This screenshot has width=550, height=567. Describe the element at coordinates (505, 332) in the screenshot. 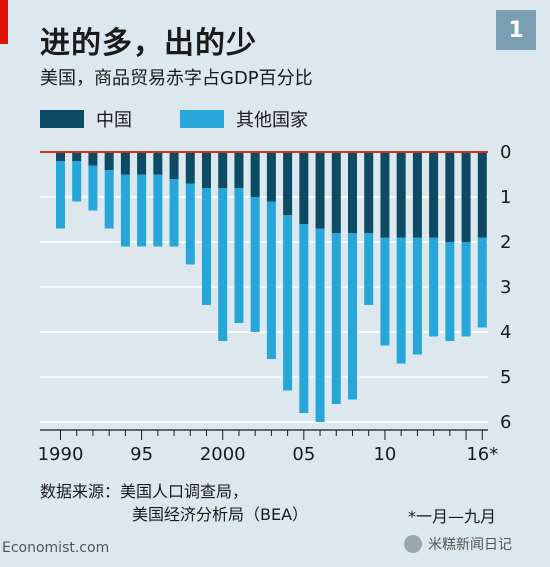

I see `y-tick-label: 4` at that location.